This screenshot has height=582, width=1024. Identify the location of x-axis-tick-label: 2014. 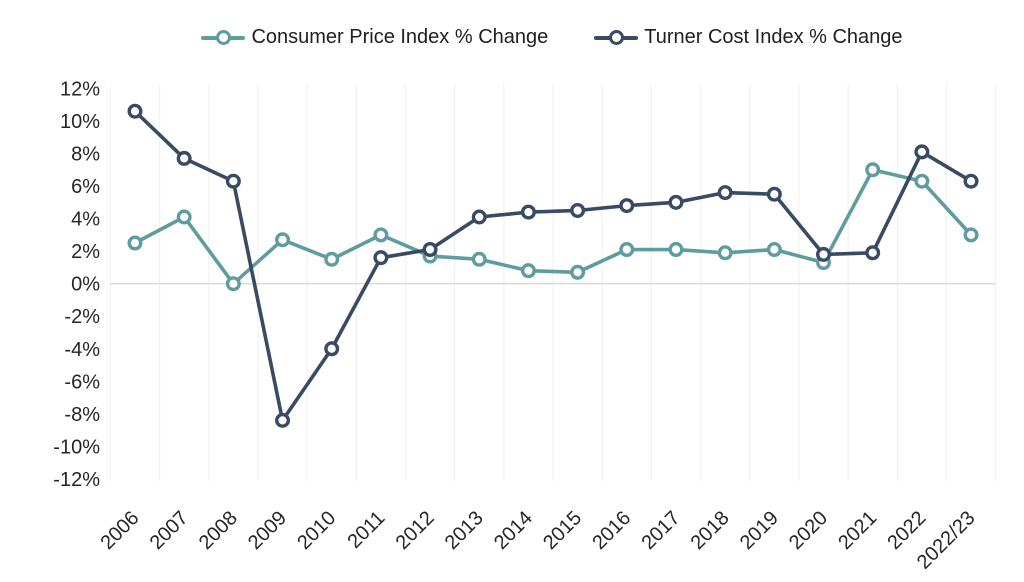
(513, 530).